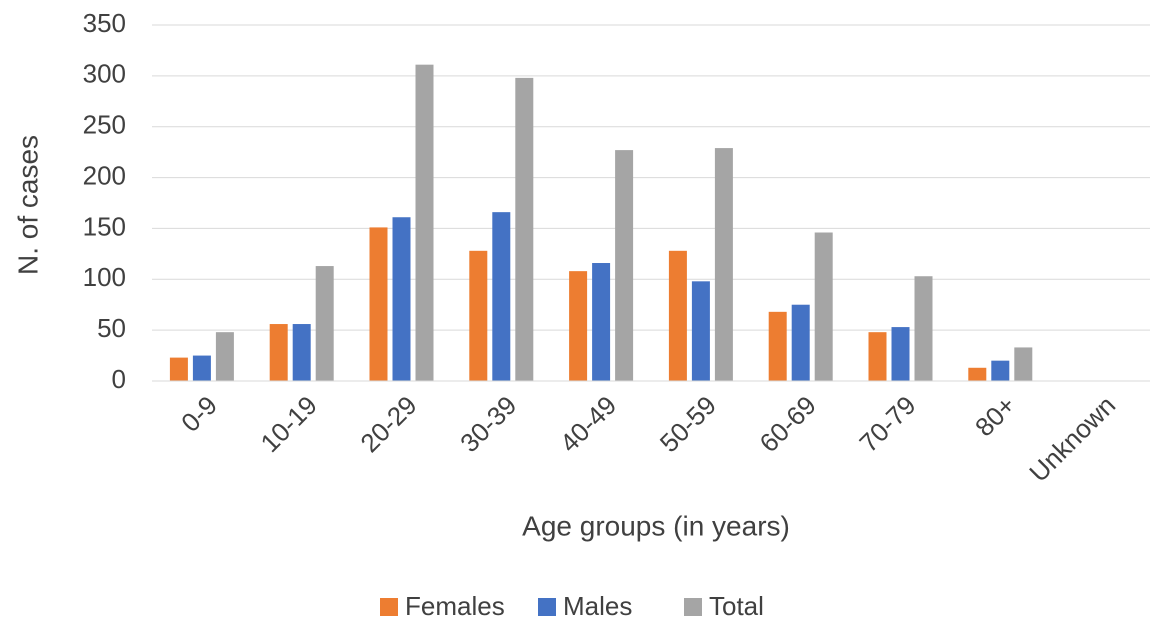 The height and width of the screenshot is (623, 1155). What do you see at coordinates (104, 175) in the screenshot?
I see `y-tick-label: 200` at bounding box center [104, 175].